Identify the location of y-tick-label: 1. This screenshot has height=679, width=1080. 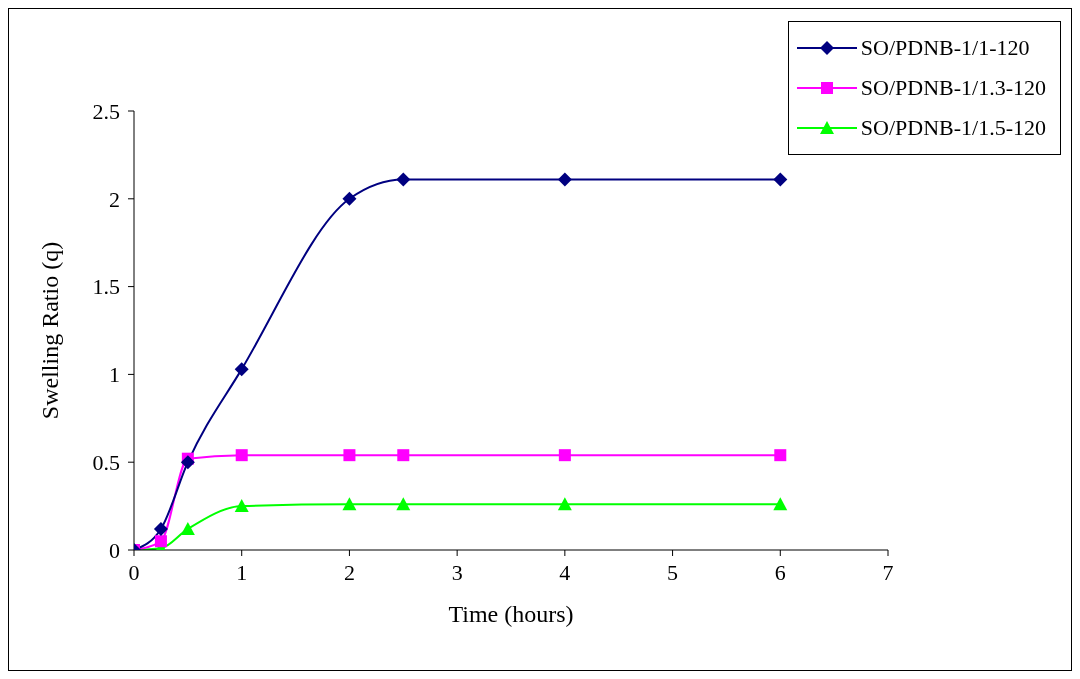
(114, 375).